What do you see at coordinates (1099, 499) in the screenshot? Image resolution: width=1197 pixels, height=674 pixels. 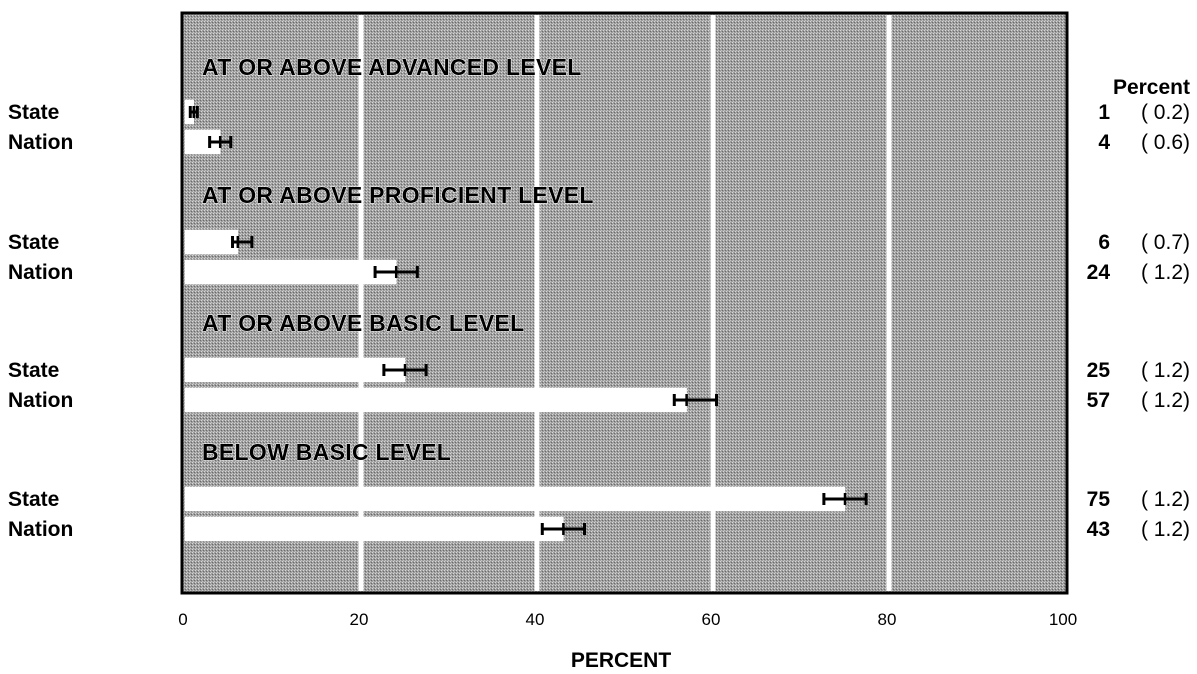 I see `value-percent: 75` at bounding box center [1099, 499].